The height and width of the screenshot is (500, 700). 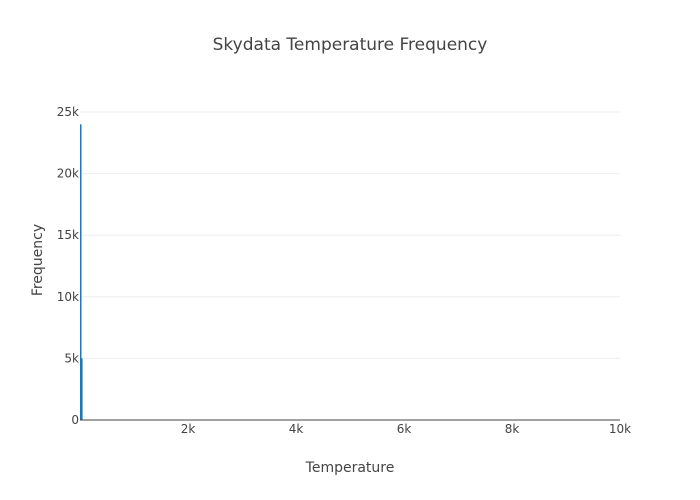 I want to click on x-axis-title: Temperature, so click(x=350, y=468).